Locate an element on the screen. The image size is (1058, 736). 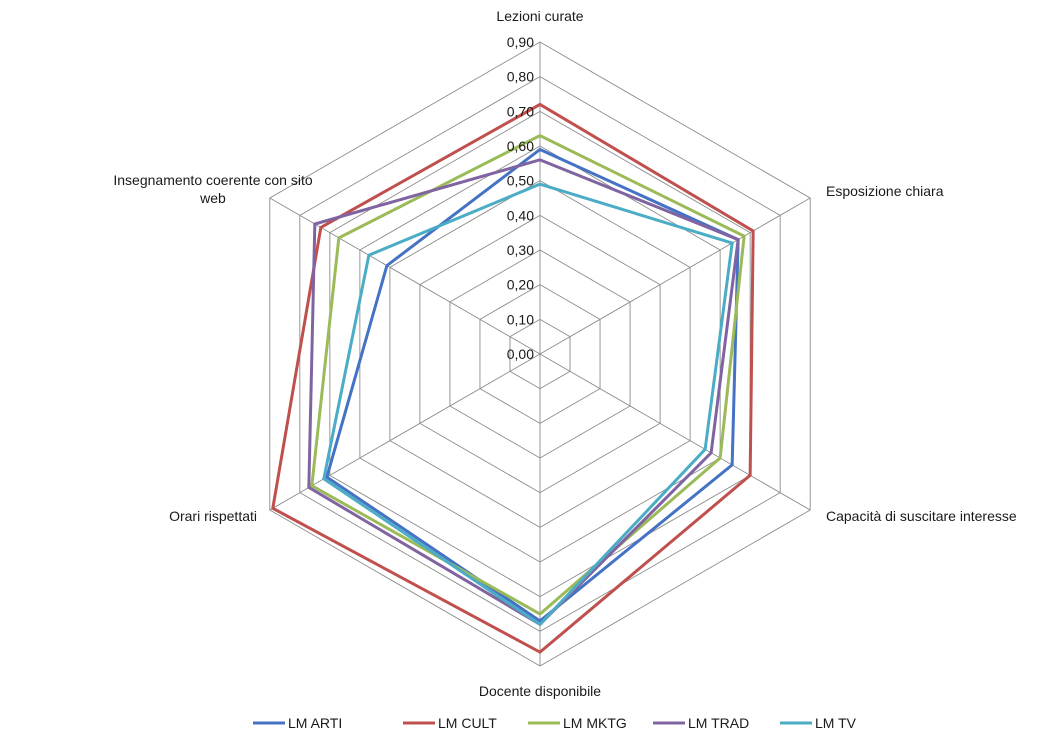
axis-label-line: Lezioni curate is located at coordinates (539, 16).